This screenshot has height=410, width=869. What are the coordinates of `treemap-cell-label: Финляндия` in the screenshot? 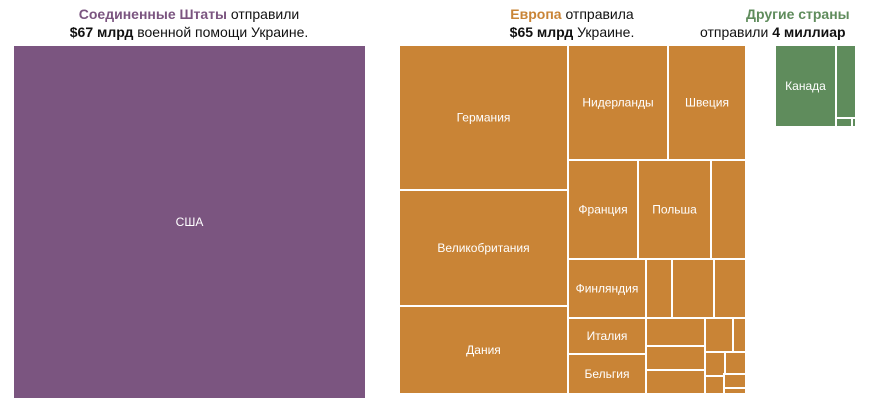 It's located at (607, 289).